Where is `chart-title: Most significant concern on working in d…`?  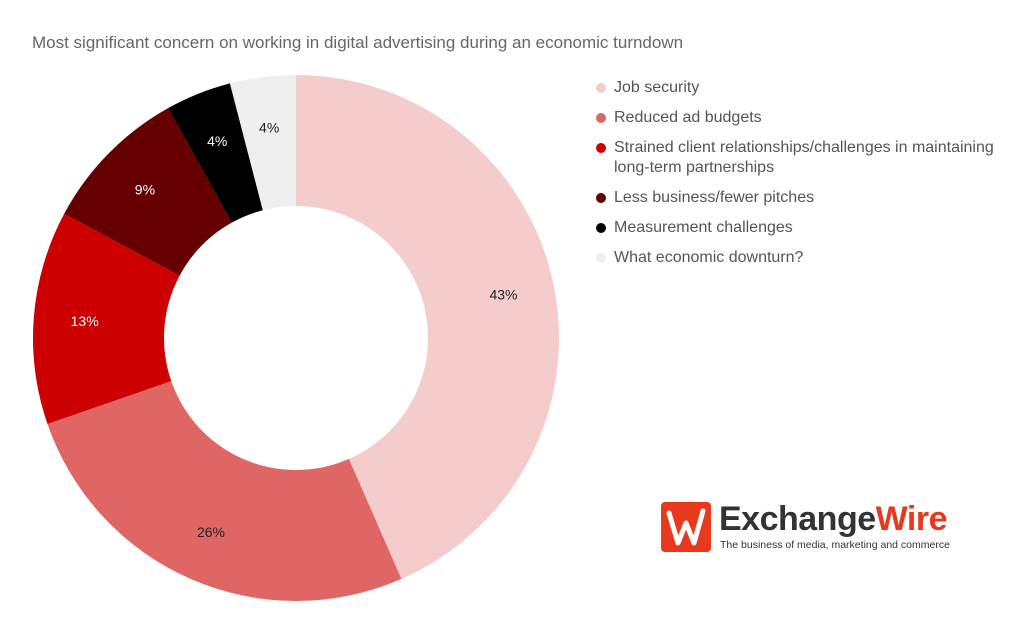
chart-title: Most significant concern on working in d… is located at coordinates (358, 42).